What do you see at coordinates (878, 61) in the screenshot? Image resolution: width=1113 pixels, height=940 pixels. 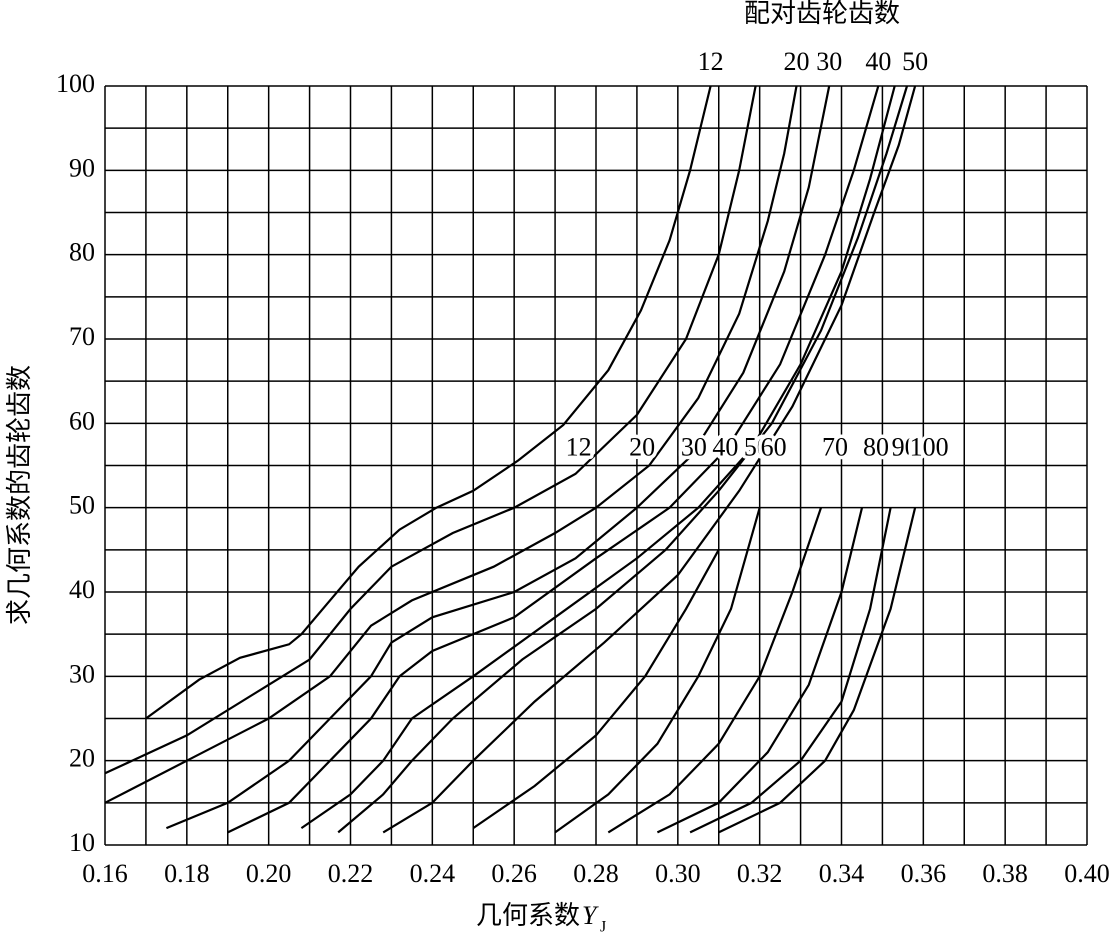 I see `top-label: 40` at bounding box center [878, 61].